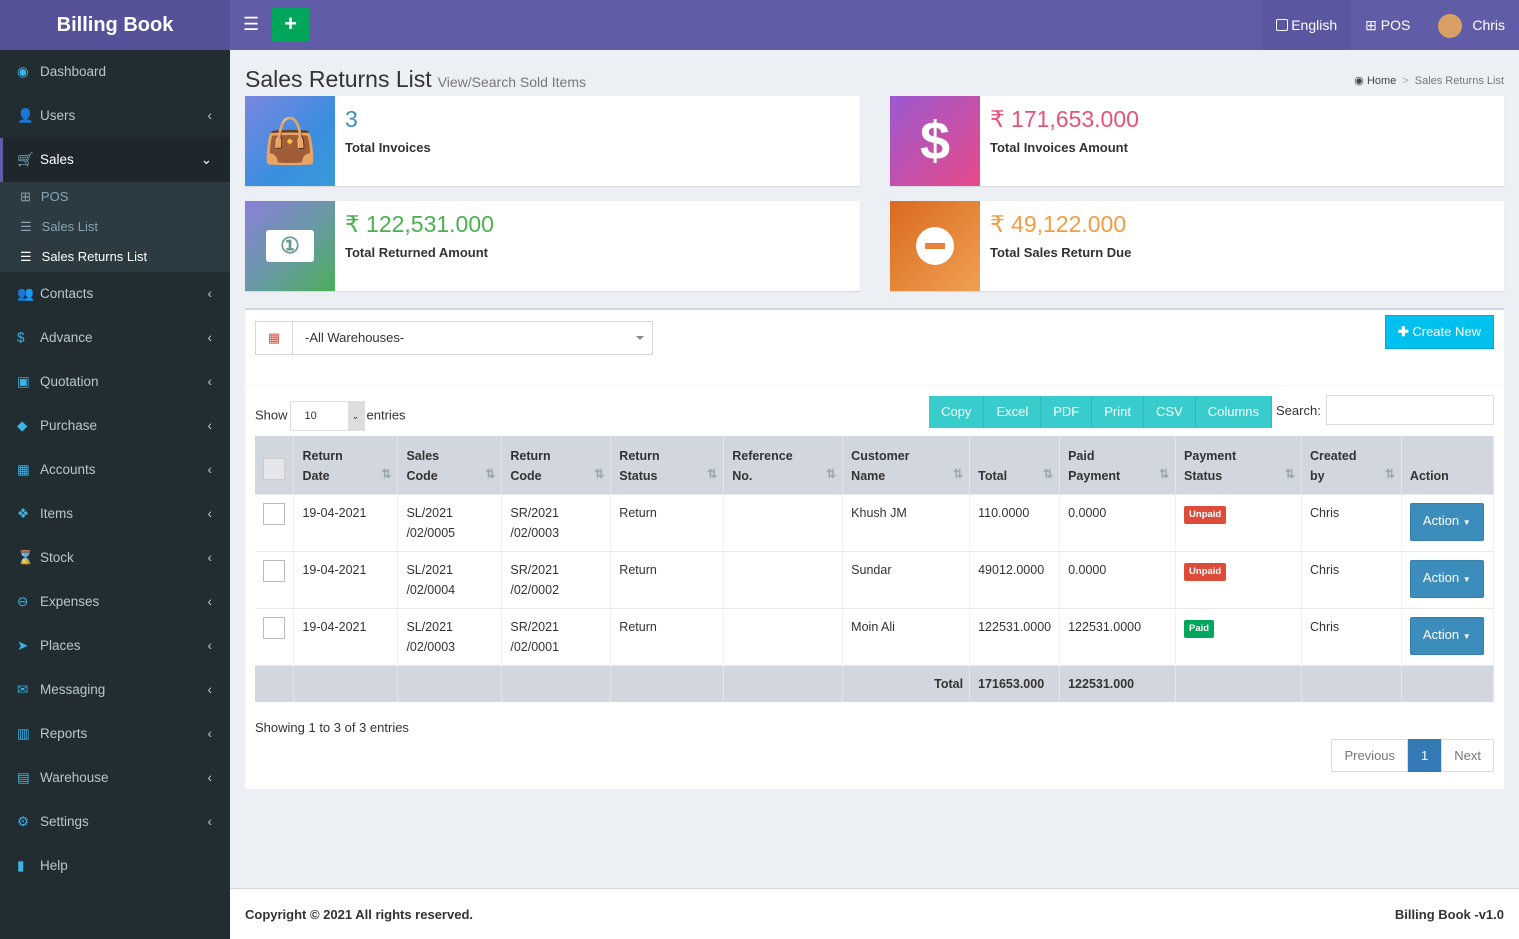 The height and width of the screenshot is (939, 1519). What do you see at coordinates (556, 579) in the screenshot?
I see `return-code: SR/2021/02/0002` at bounding box center [556, 579].